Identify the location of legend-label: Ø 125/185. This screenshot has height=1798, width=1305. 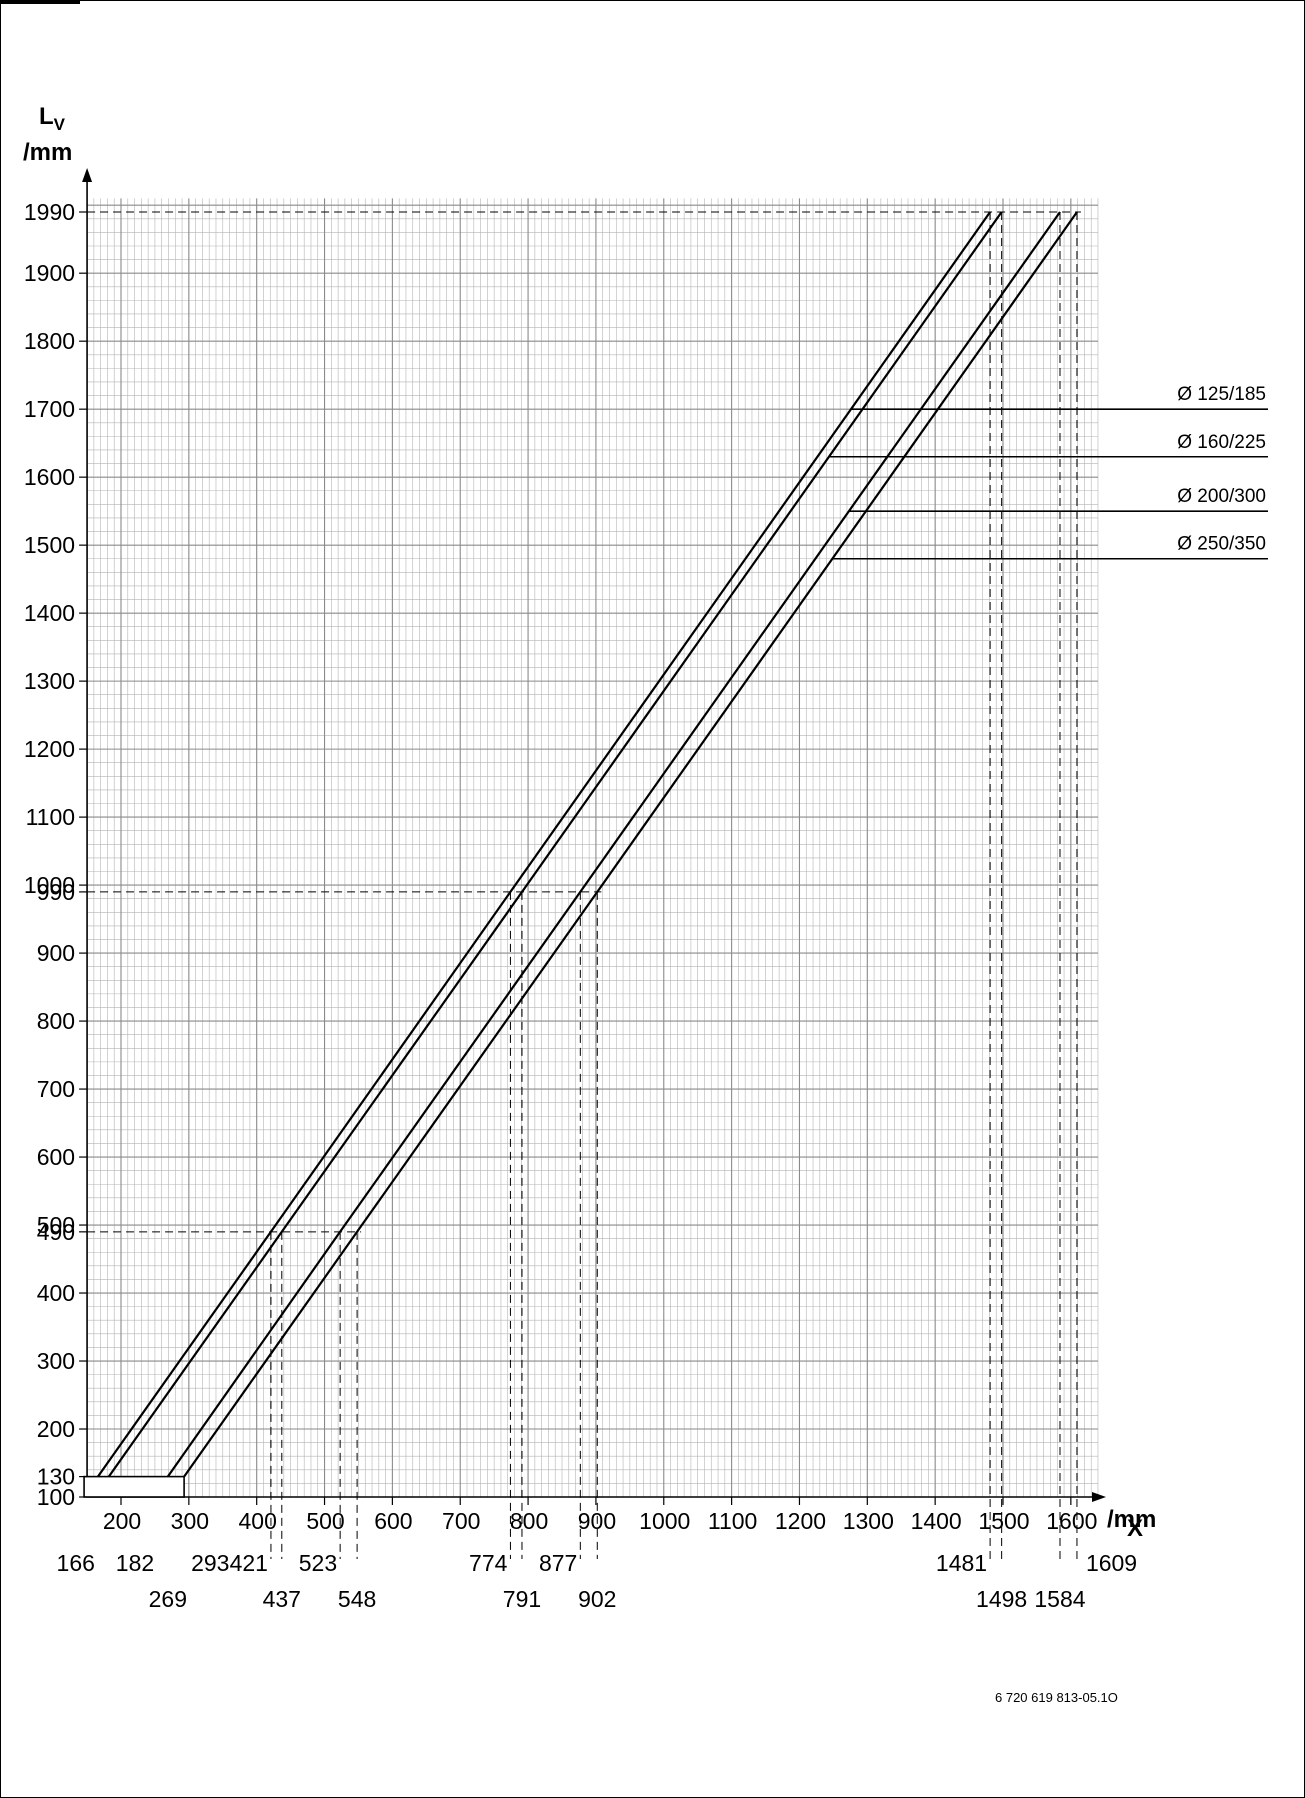
(1221, 394).